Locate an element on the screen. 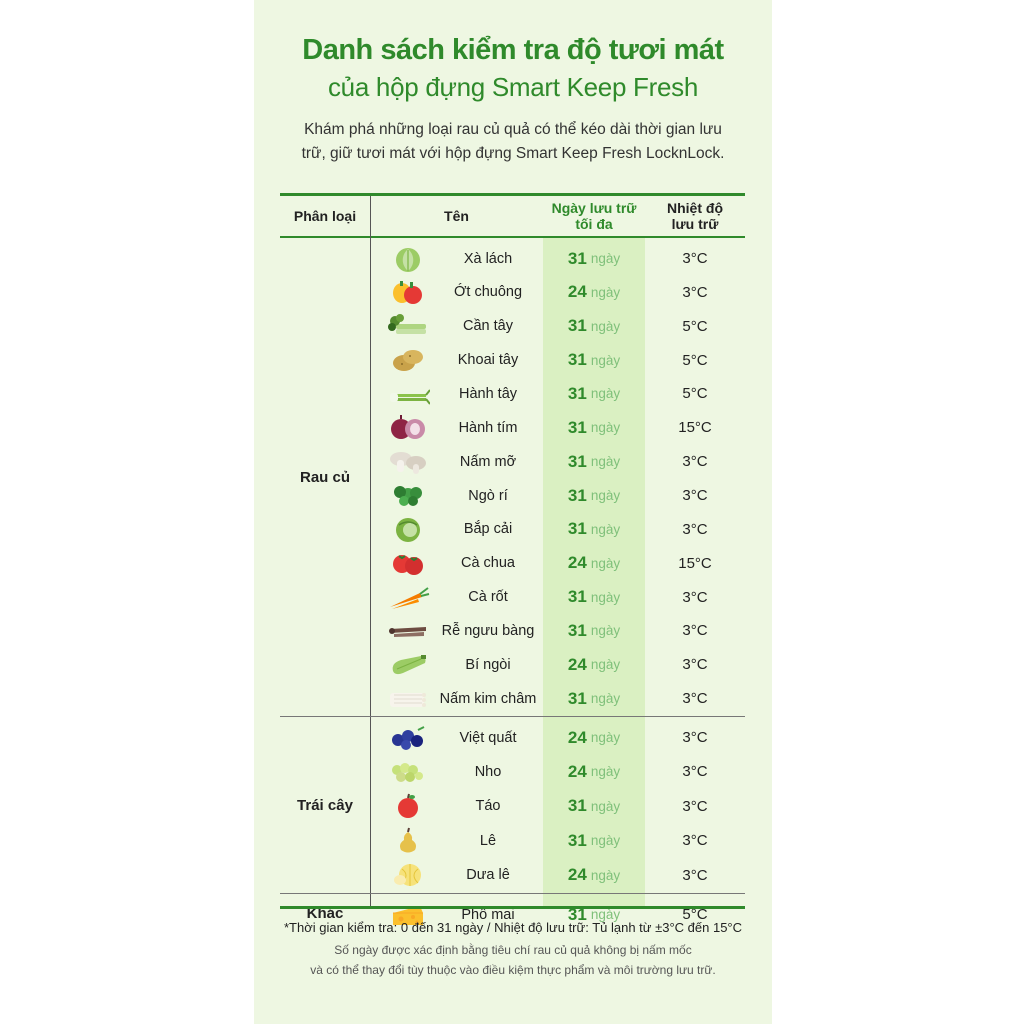 The image size is (1024, 1024). enoki-mushroom-icon is located at coordinates (408, 698).